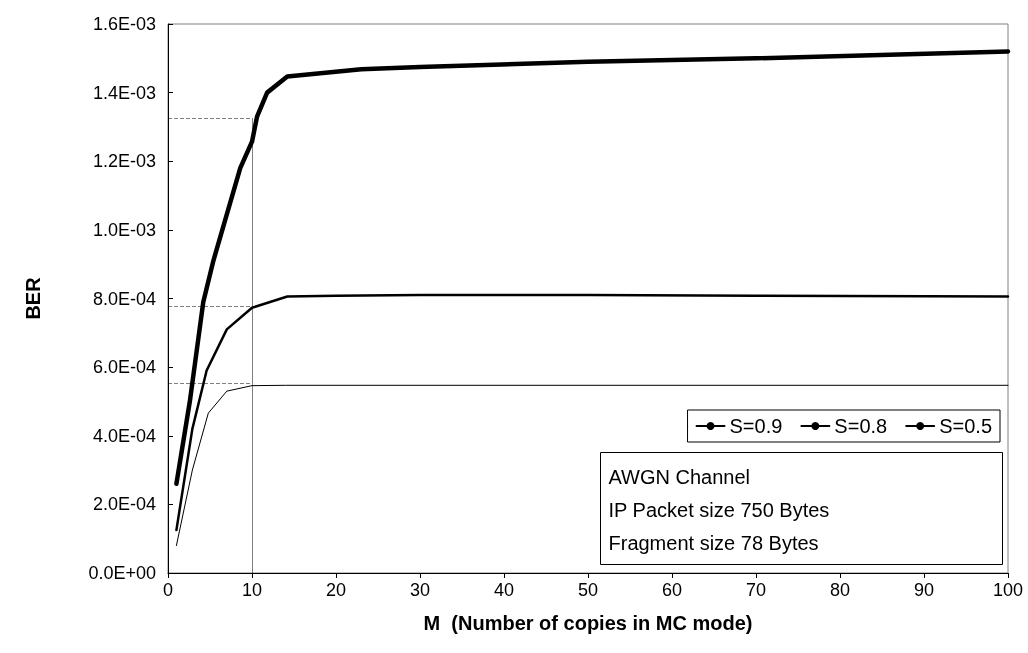 Image resolution: width=1028 pixels, height=653 pixels. I want to click on x-tick-label: 80, so click(840, 590).